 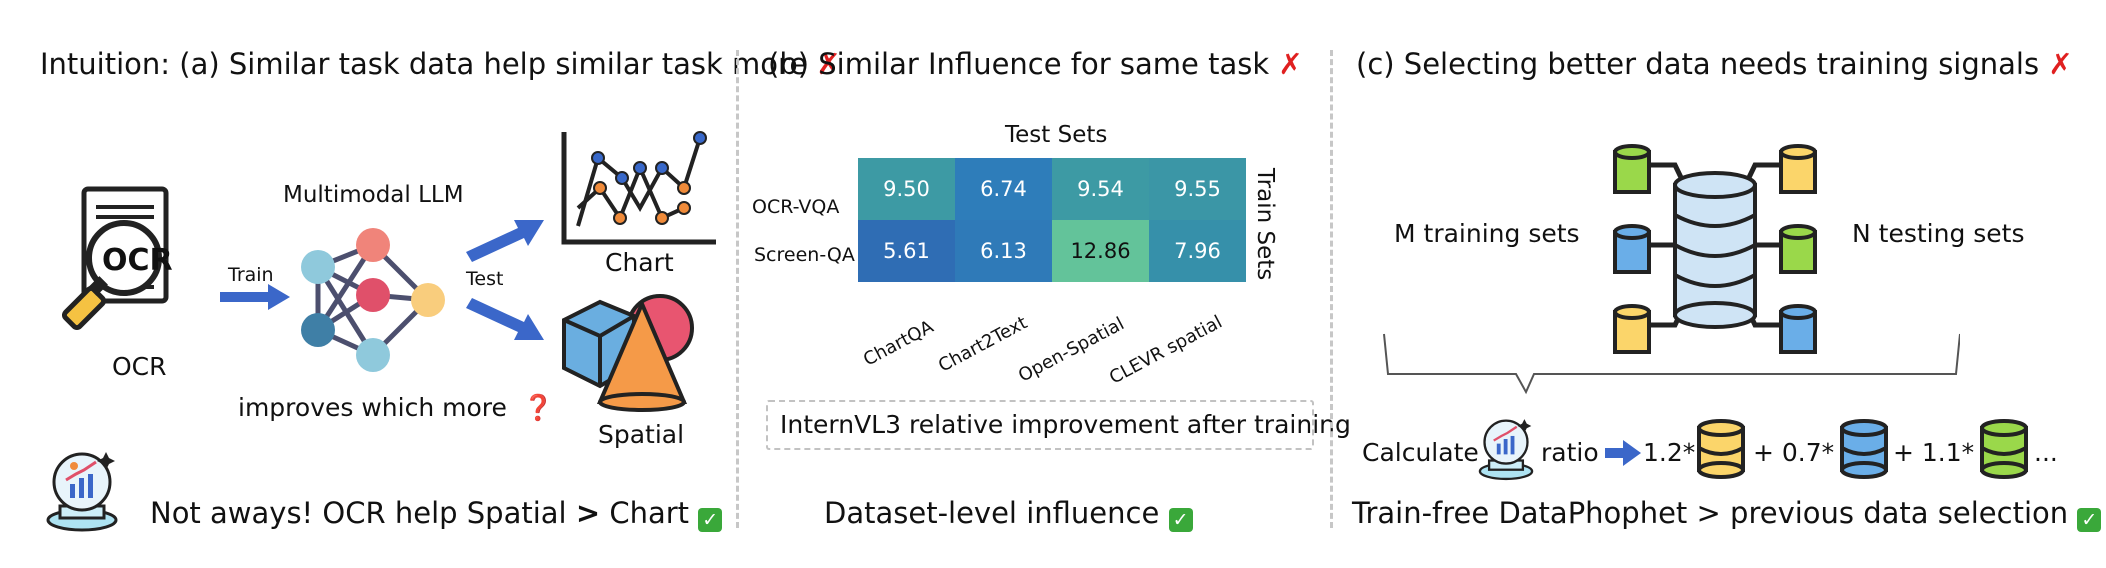 What do you see at coordinates (1265, 224) in the screenshot?
I see `heatmap-train-sets-label: Train Sets` at bounding box center [1265, 224].